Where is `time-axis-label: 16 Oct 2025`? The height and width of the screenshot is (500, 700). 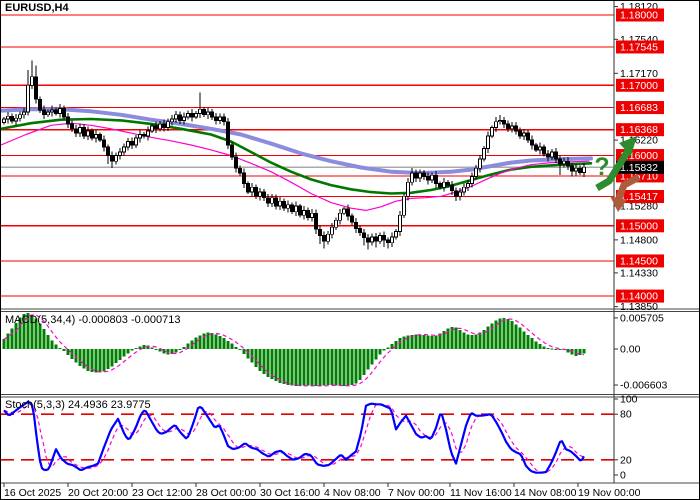
time-axis-label: 16 Oct 2025 is located at coordinates (32, 493).